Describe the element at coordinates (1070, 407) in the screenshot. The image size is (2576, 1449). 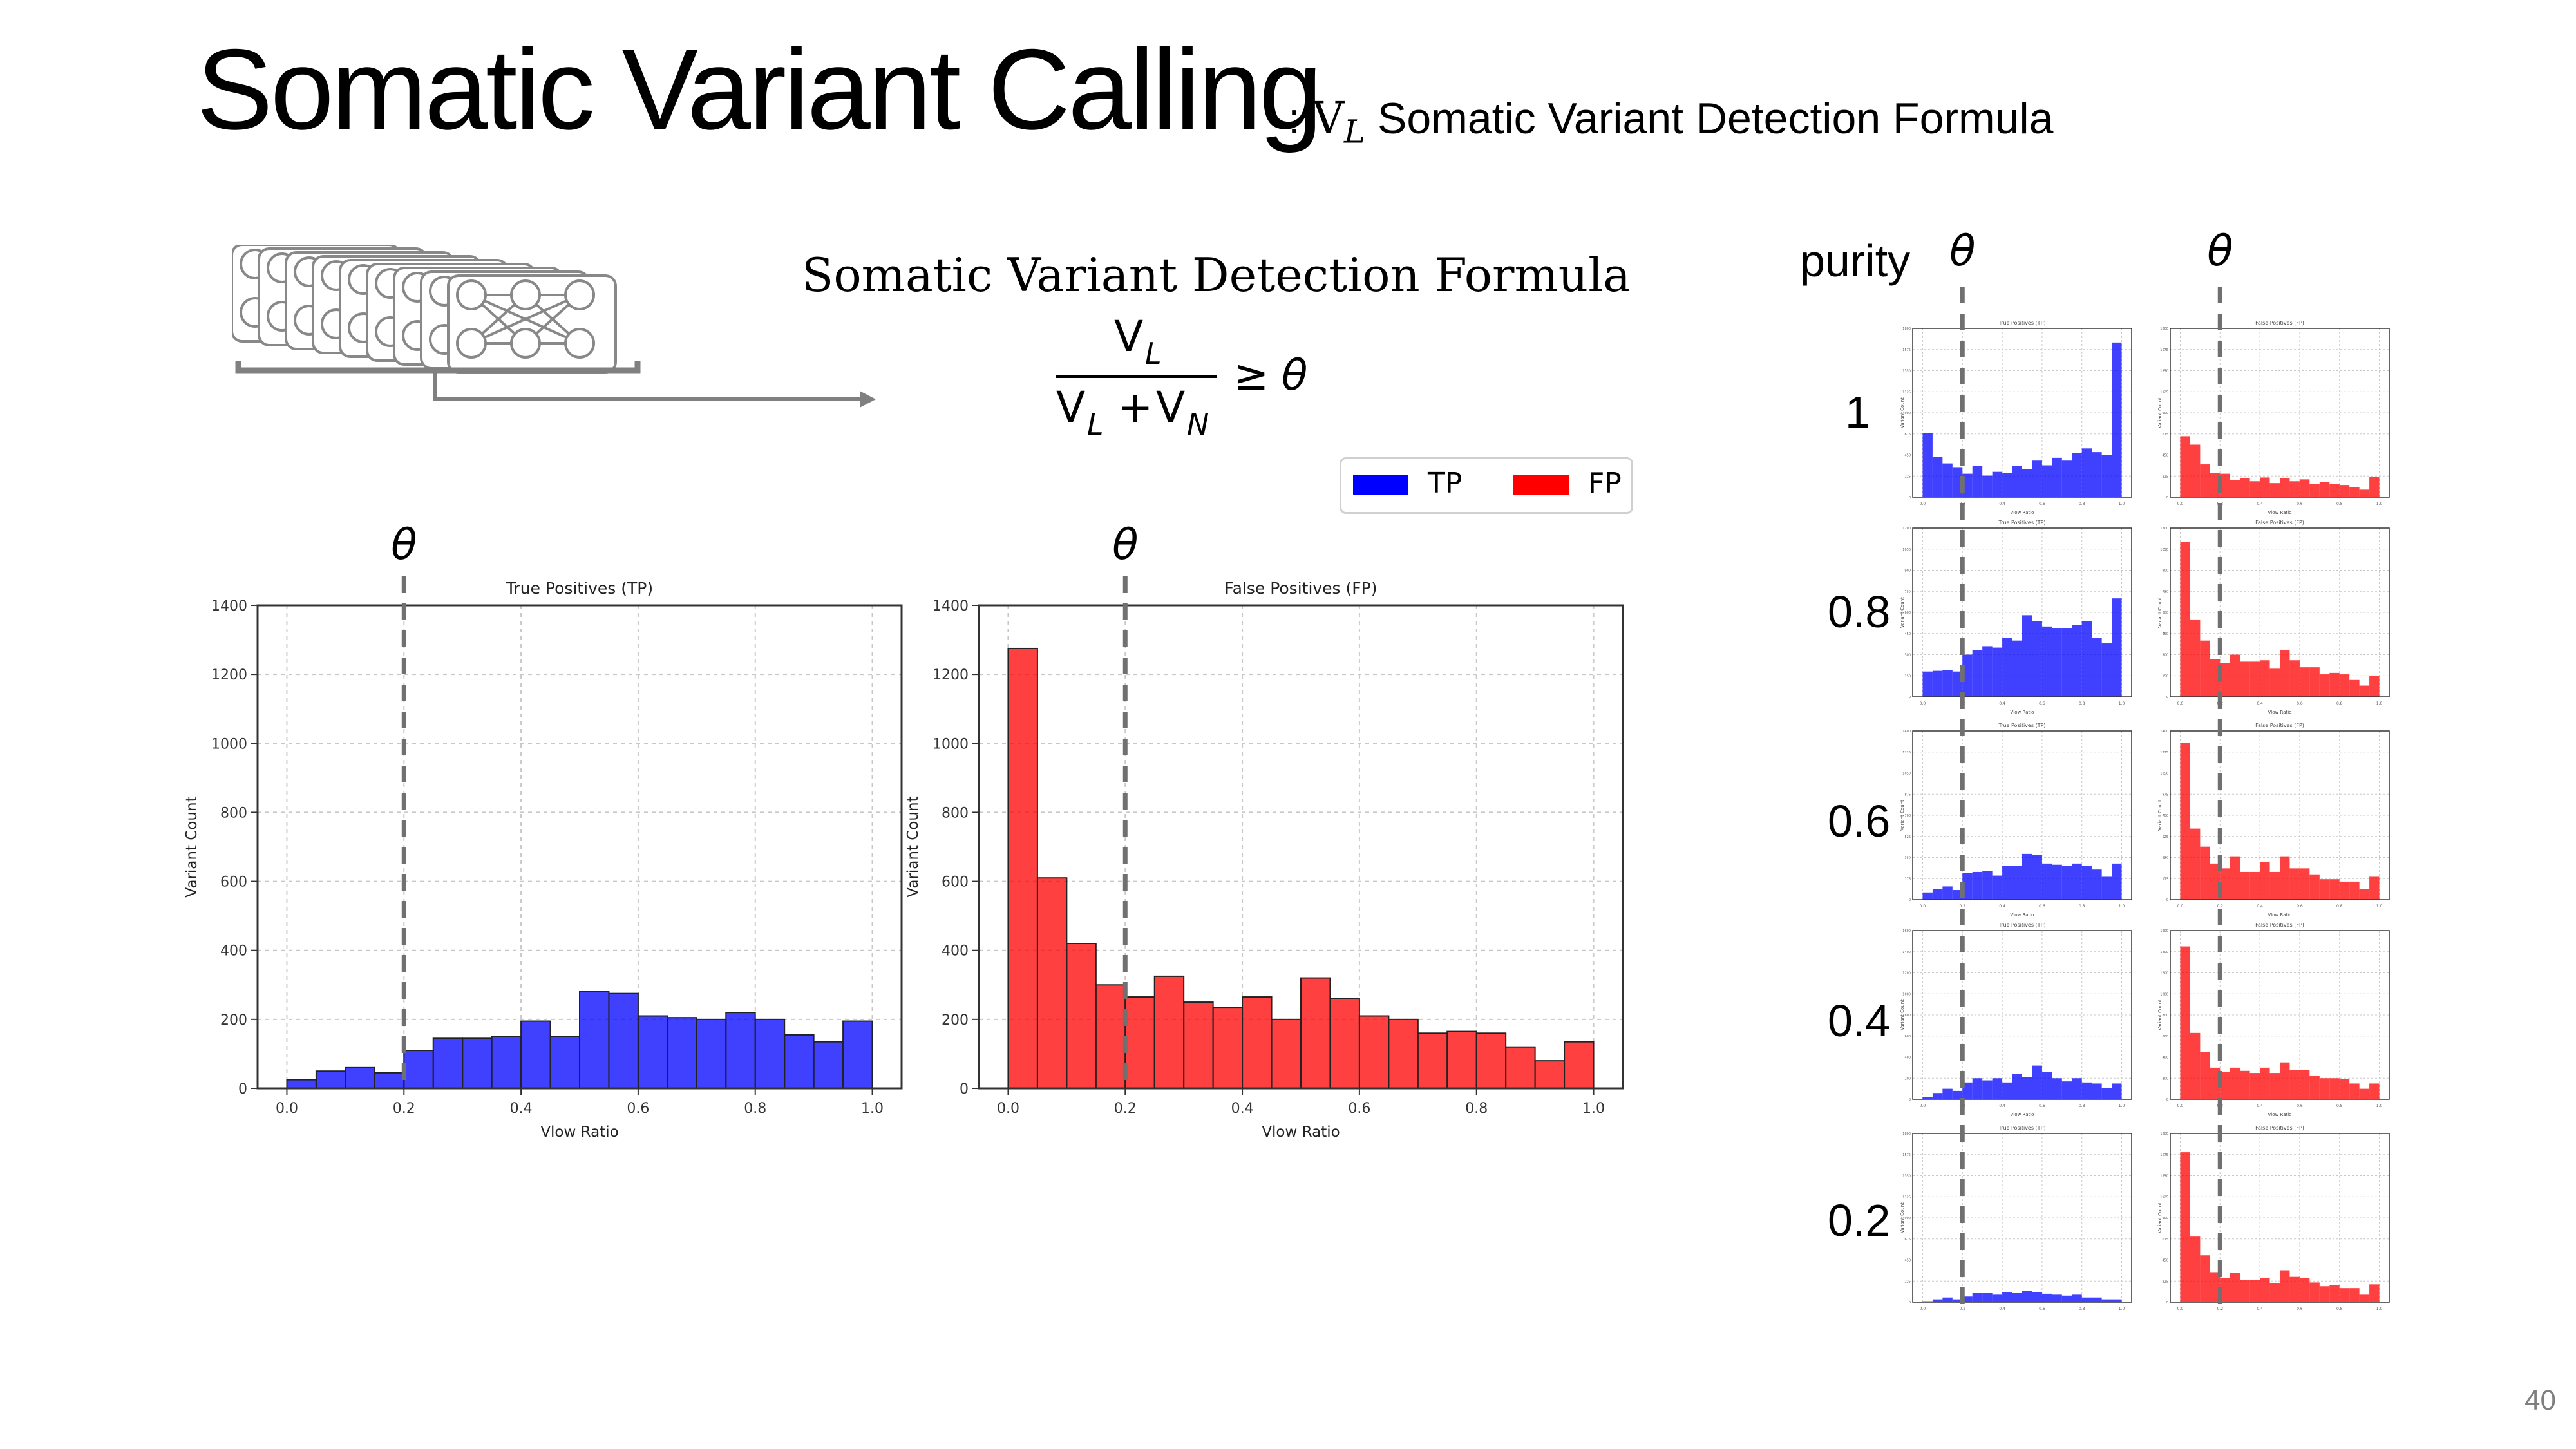
I see `formula-denominator-a: V` at that location.